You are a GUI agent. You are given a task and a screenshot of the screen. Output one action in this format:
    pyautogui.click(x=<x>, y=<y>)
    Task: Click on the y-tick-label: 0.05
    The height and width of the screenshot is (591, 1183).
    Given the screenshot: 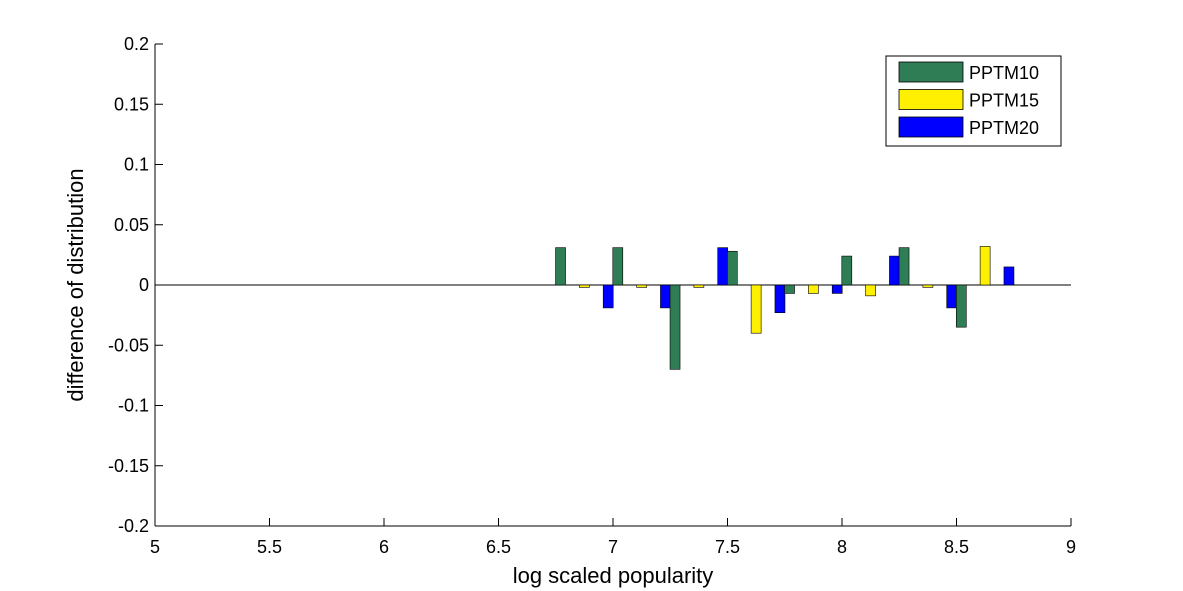 What is the action you would take?
    pyautogui.click(x=131, y=225)
    